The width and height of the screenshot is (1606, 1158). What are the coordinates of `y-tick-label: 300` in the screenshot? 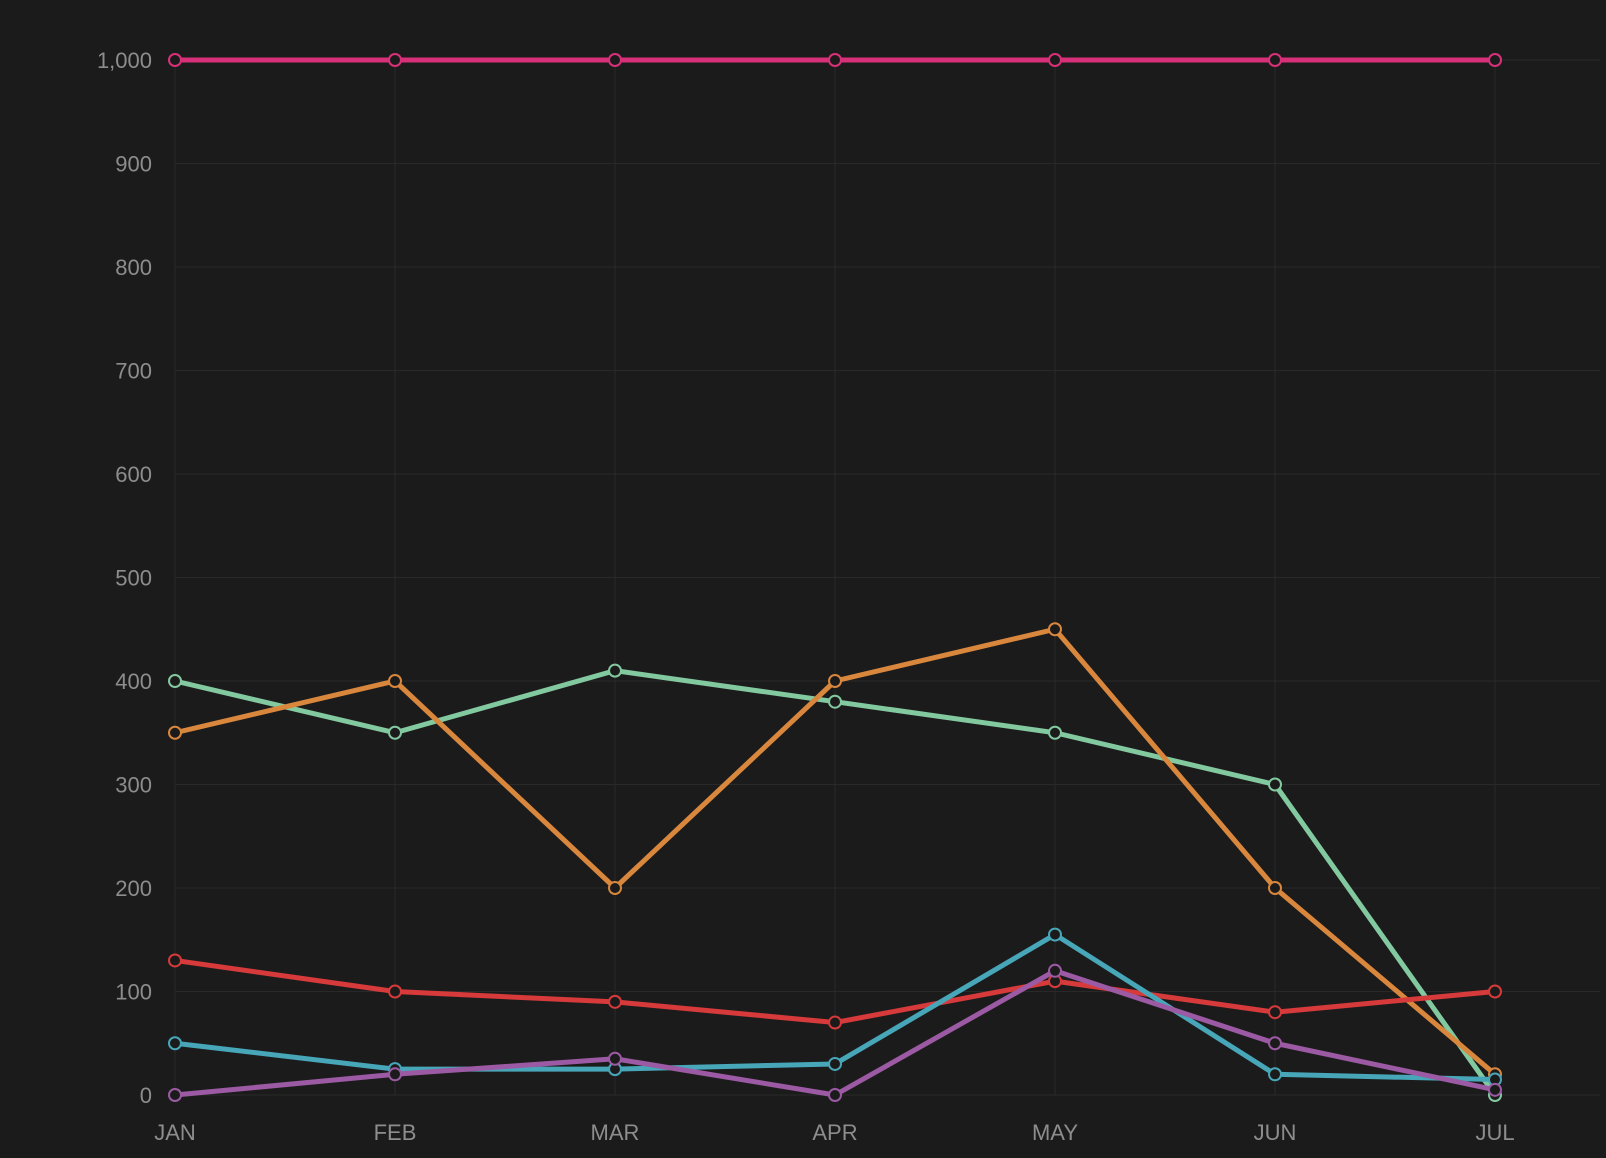 It's located at (133, 785).